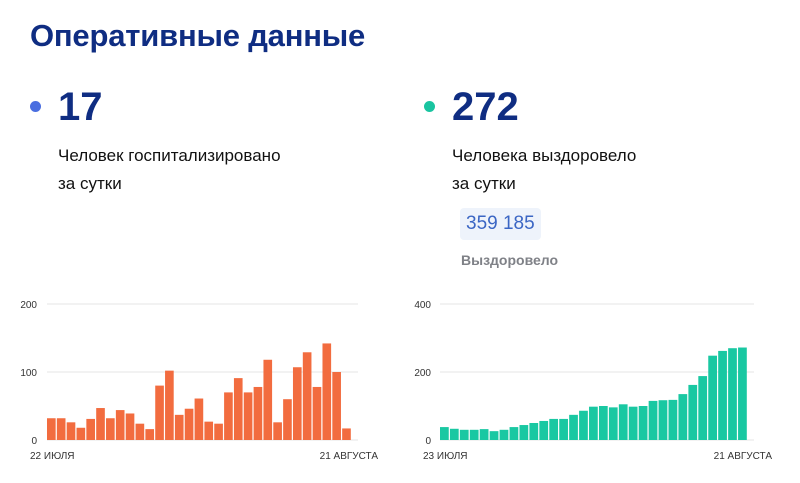 Image resolution: width=800 pixels, height=483 pixels. I want to click on recovered-total-label: Выздоровело, so click(510, 260).